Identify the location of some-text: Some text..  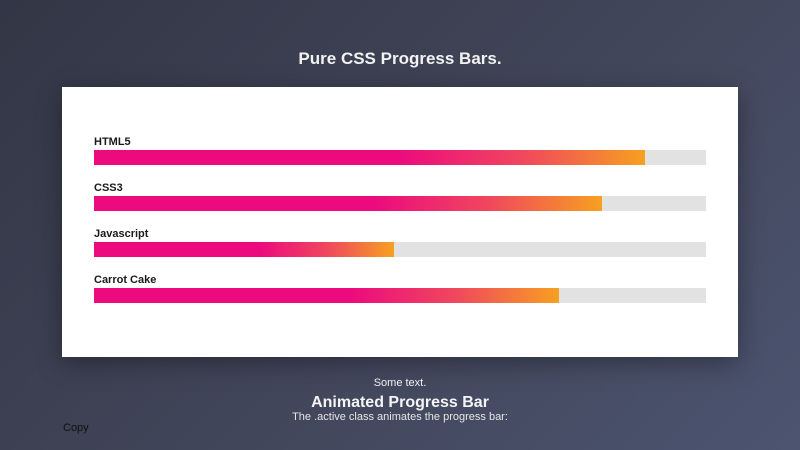
(400, 383).